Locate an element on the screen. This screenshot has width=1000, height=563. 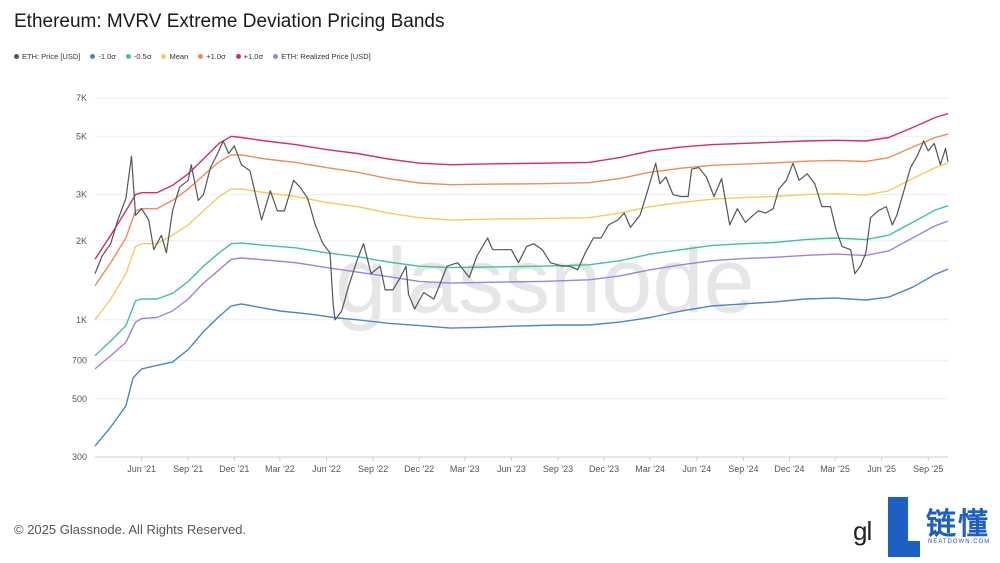
x-tick-label: Dec '22 is located at coordinates (419, 469).